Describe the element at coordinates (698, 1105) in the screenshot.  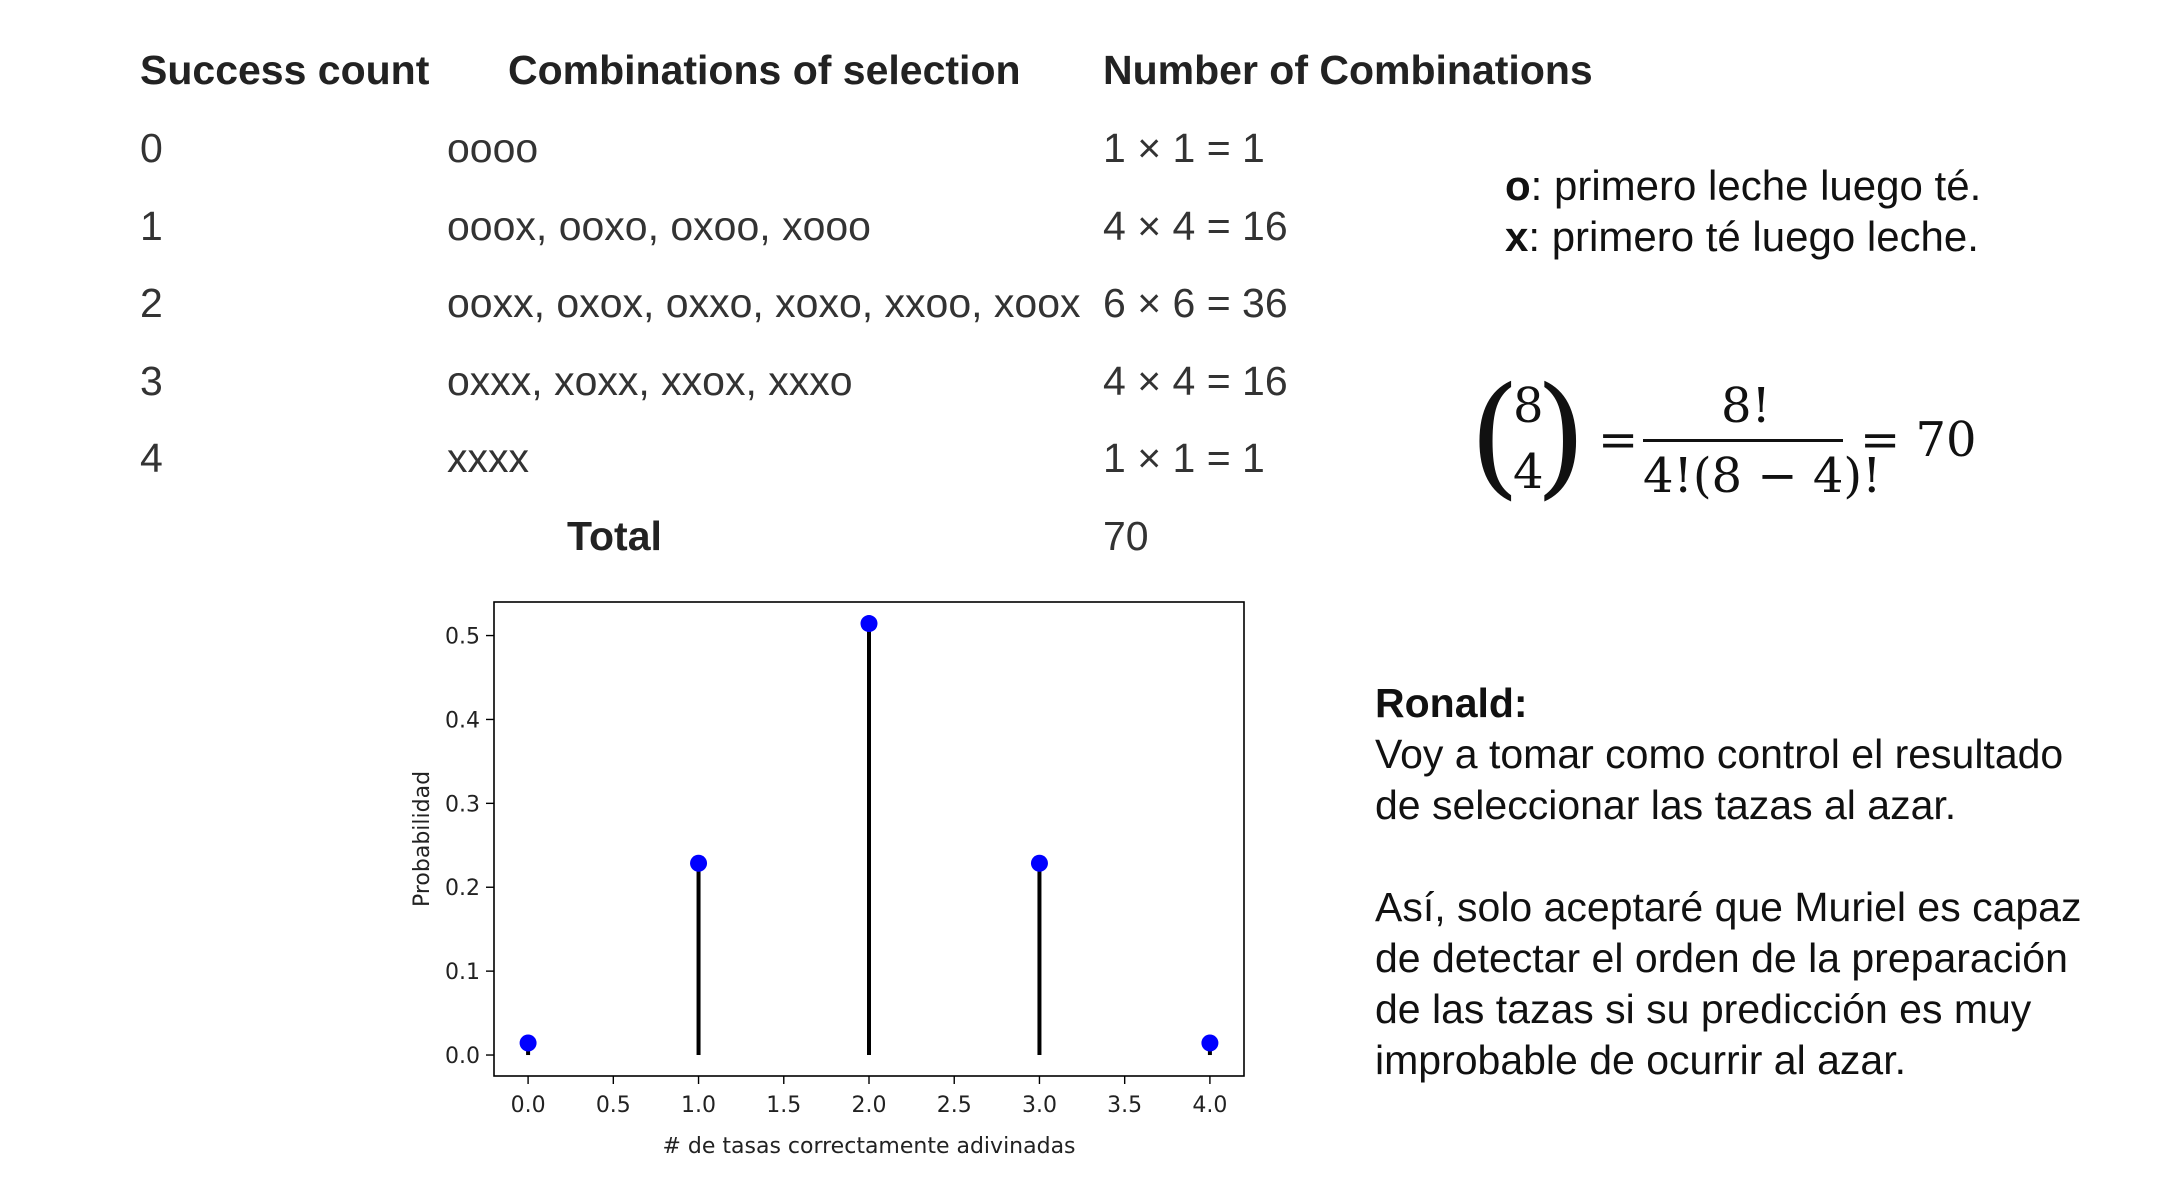
I see `x-tick-label: 1.0` at that location.